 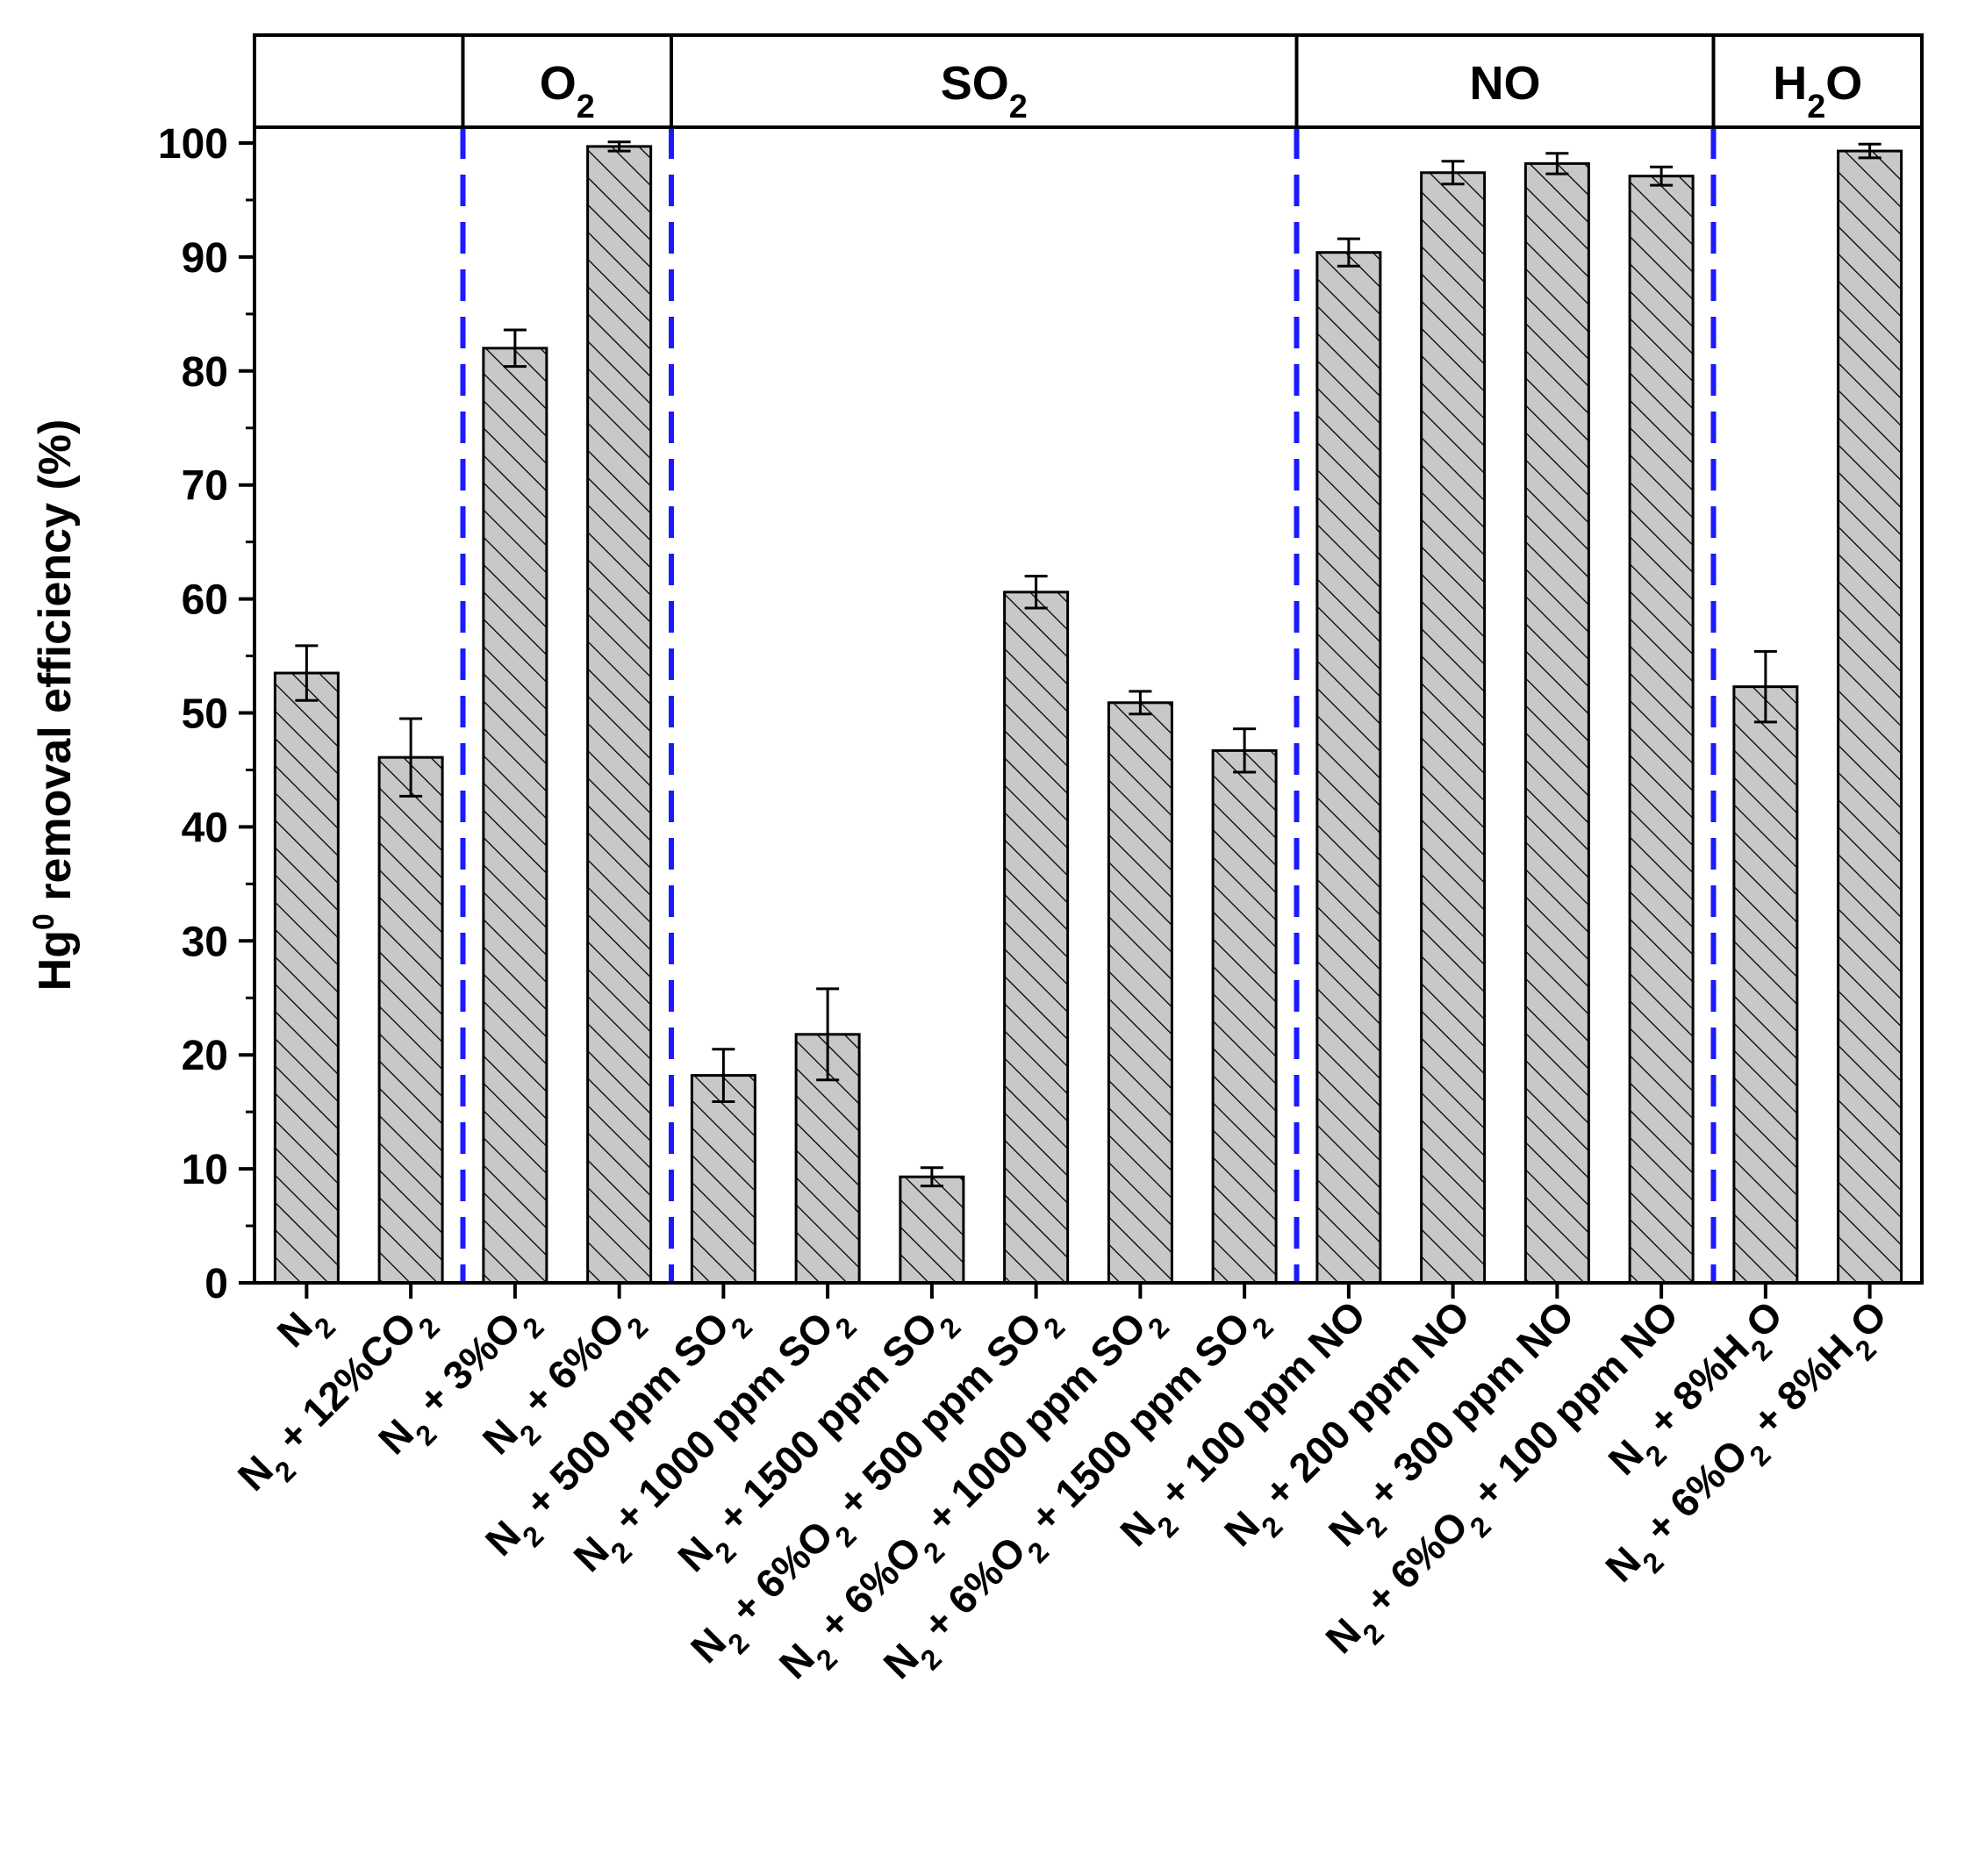 What do you see at coordinates (205, 1056) in the screenshot?
I see `y-tick-label: 20` at bounding box center [205, 1056].